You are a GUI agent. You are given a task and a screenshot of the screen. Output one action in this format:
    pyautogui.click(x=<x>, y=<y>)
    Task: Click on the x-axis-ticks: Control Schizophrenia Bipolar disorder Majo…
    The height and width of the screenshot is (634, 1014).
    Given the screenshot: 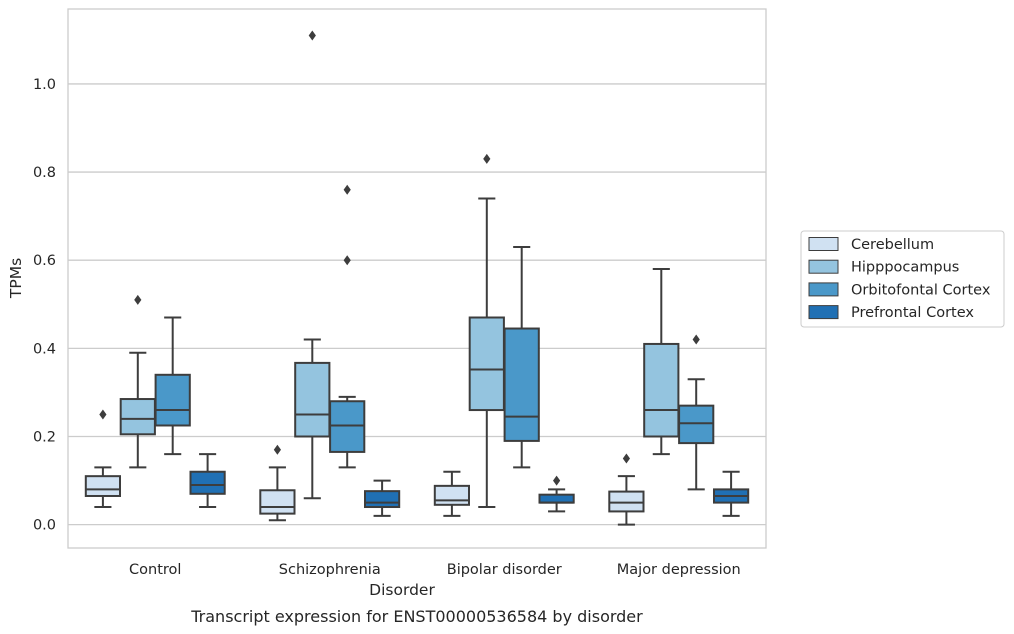 What is the action you would take?
    pyautogui.click(x=435, y=570)
    